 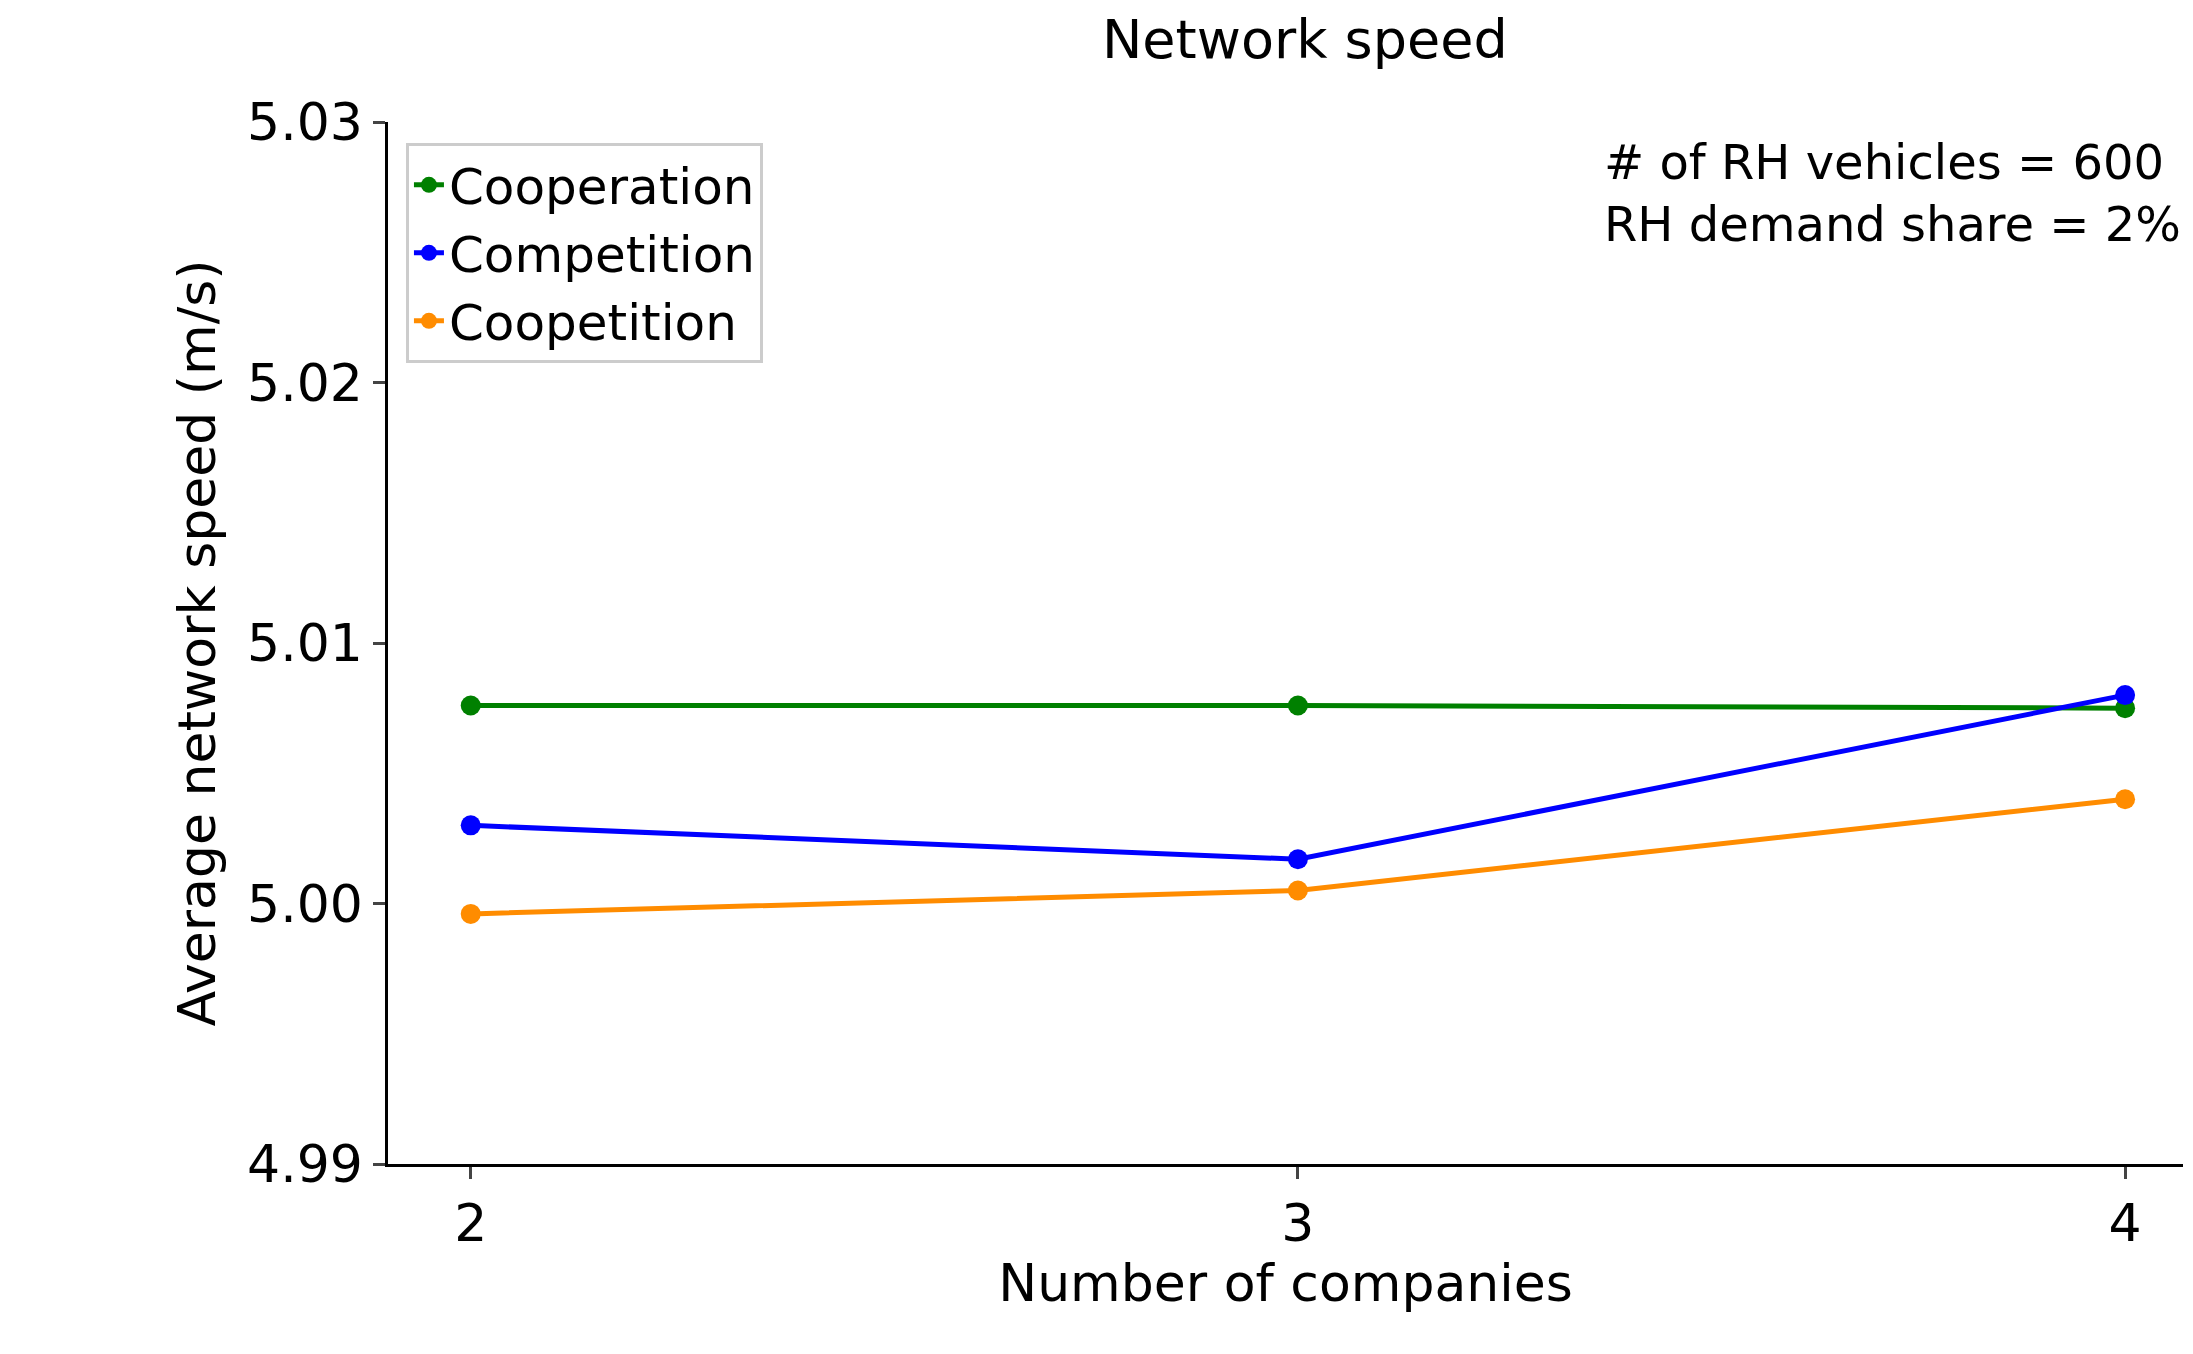 I want to click on x-tick-label: 2, so click(x=471, y=1223).